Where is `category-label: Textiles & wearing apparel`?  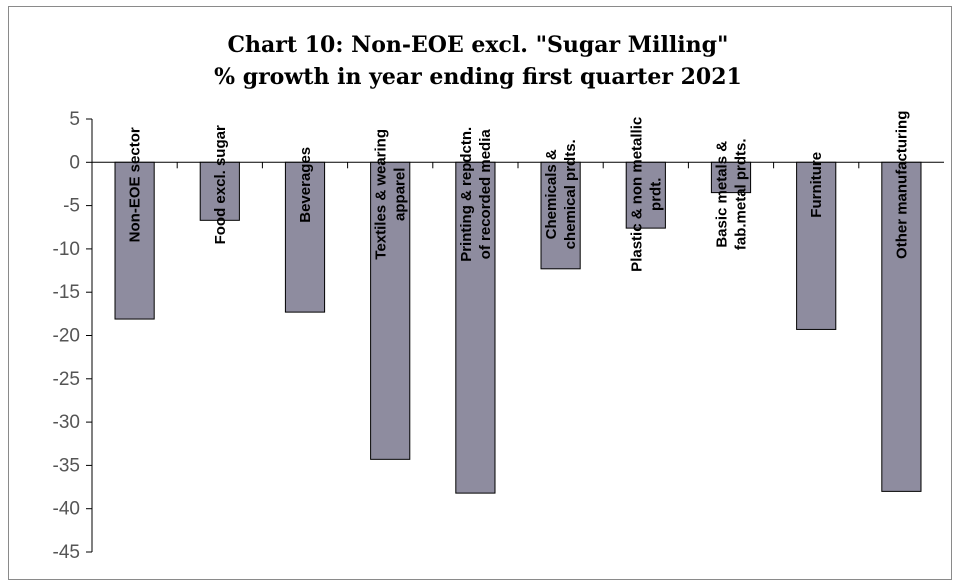 category-label: Textiles & wearing apparel is located at coordinates (391, 194).